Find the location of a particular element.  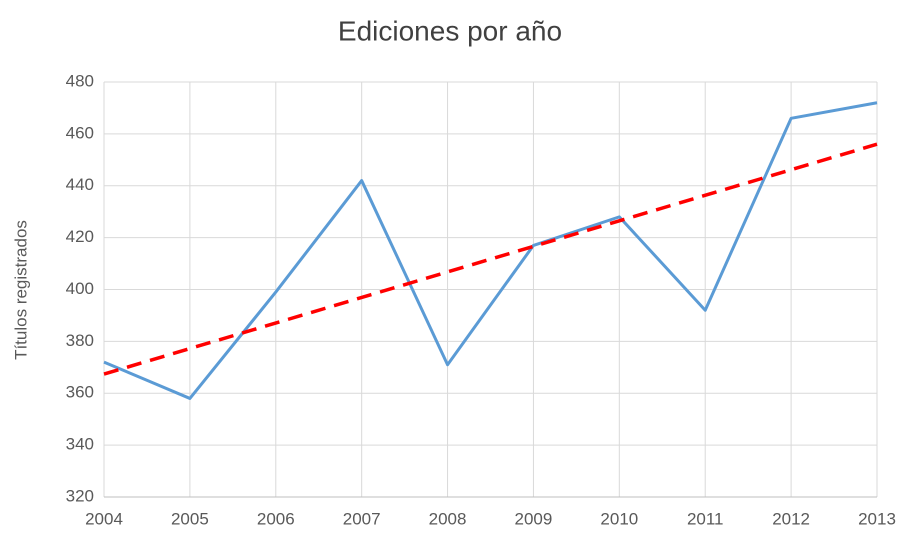

y-tick-label: 480 is located at coordinates (80, 80).